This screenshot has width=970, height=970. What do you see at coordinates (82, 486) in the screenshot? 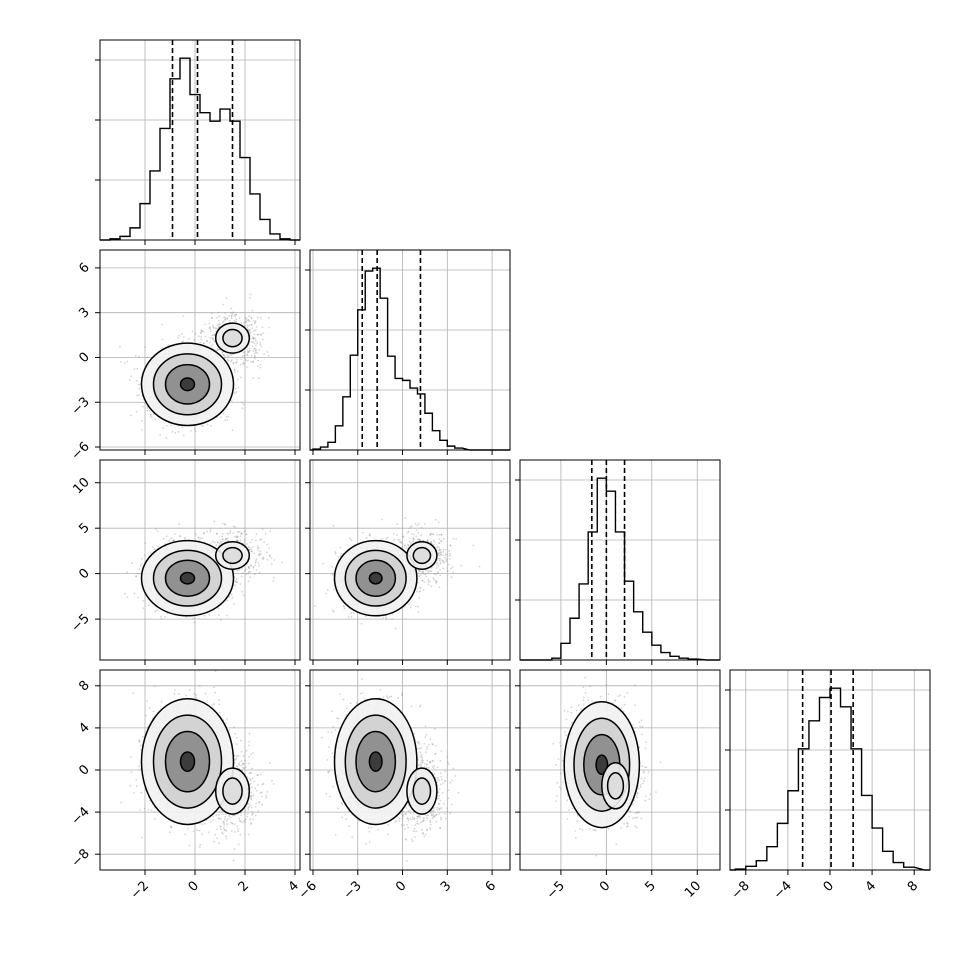
I see `y-tick-label: 10` at bounding box center [82, 486].